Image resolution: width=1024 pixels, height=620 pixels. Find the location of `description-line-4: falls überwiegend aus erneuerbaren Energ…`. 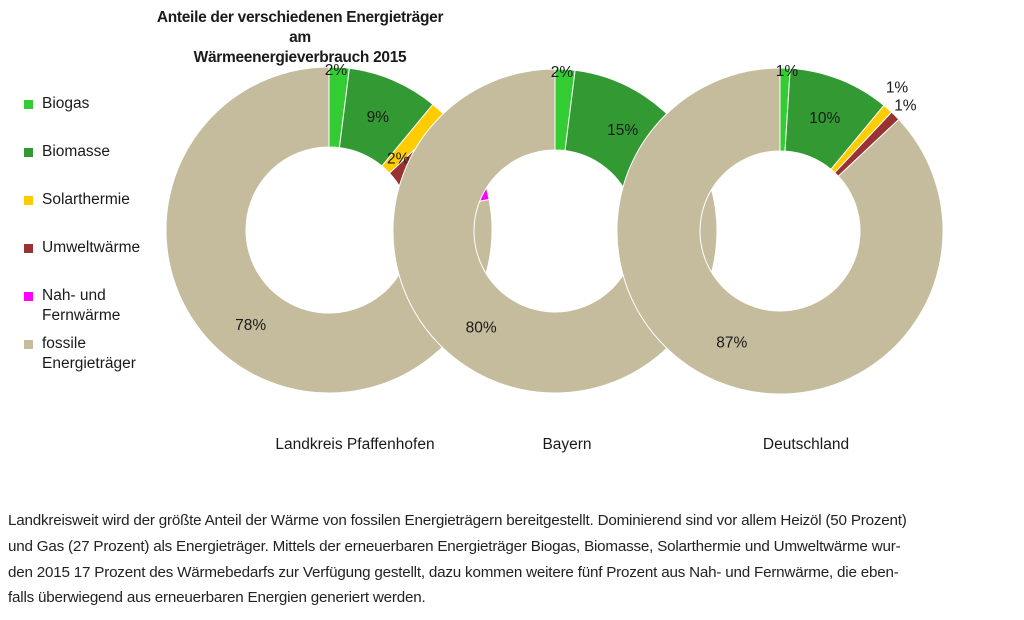

description-line-4: falls überwiegend aus erneuerbaren Energ… is located at coordinates (217, 598).